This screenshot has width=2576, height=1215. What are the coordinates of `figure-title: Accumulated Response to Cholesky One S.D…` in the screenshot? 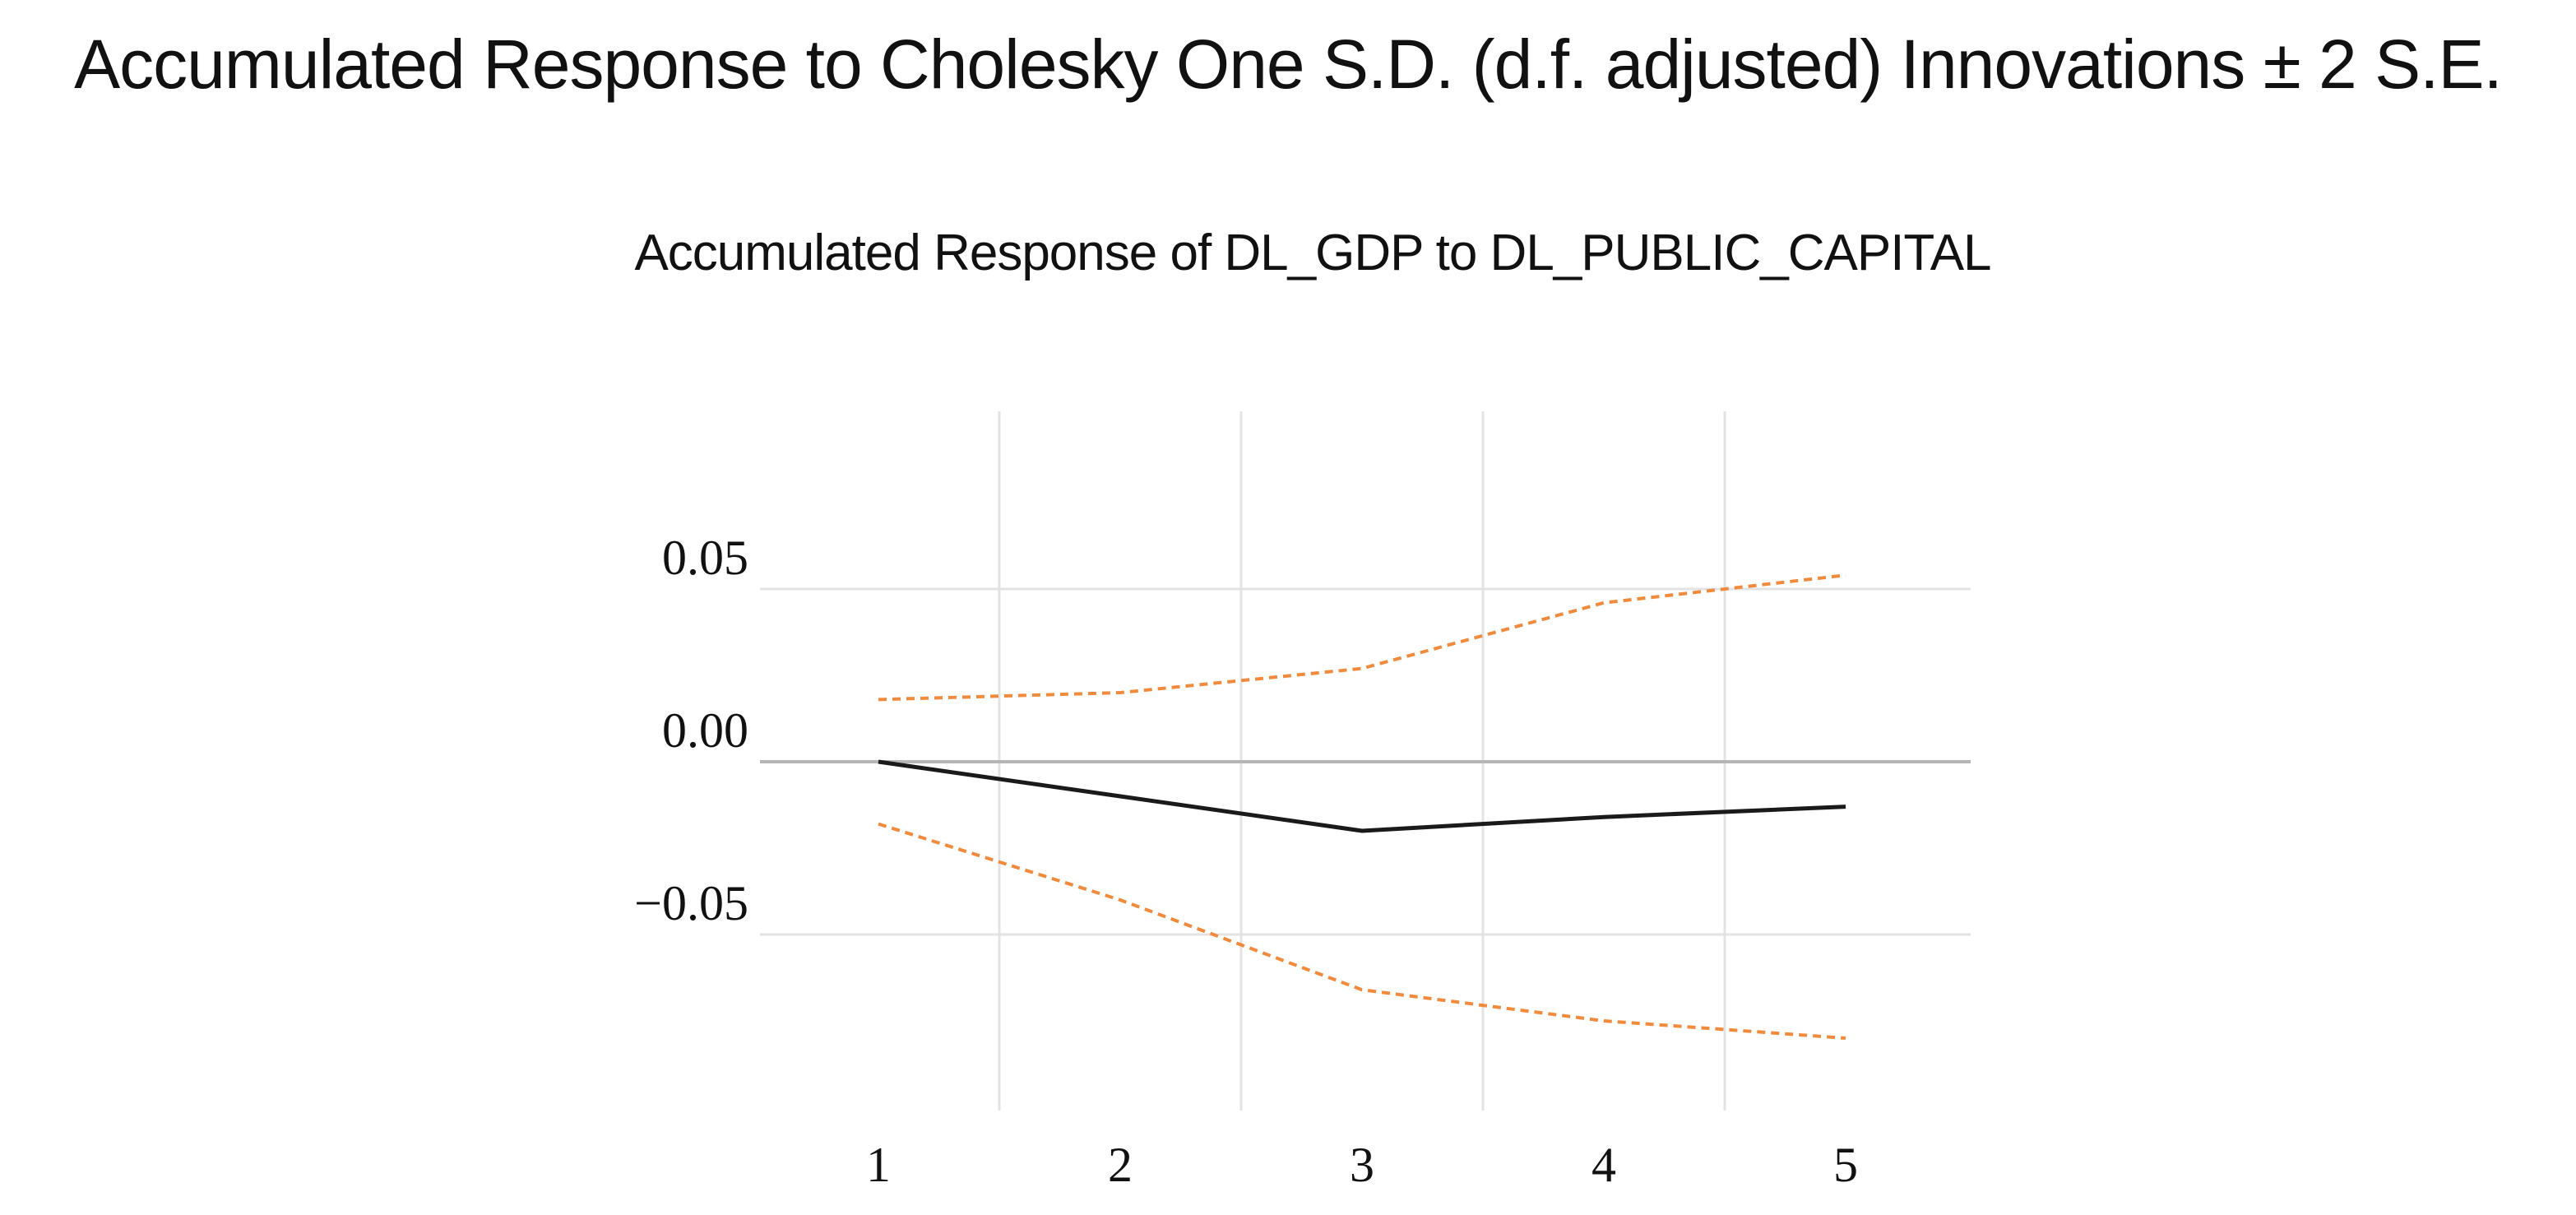 It's located at (1289, 64).